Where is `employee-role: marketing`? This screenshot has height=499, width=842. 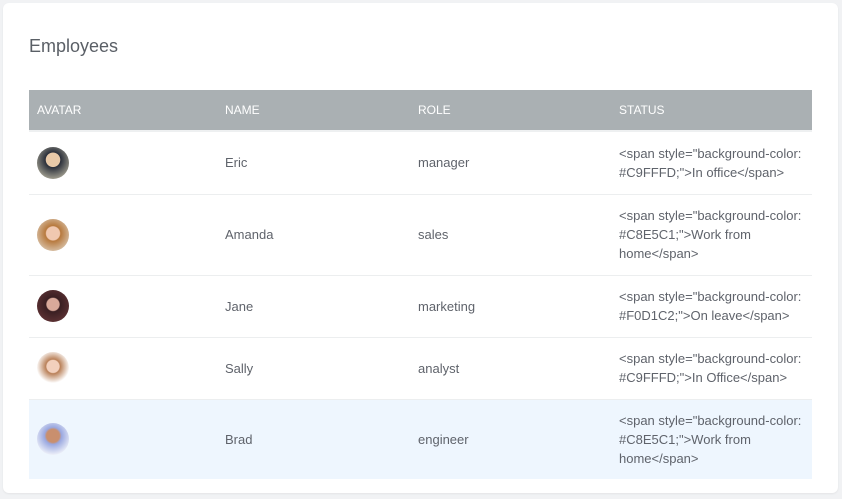 employee-role: marketing is located at coordinates (510, 306).